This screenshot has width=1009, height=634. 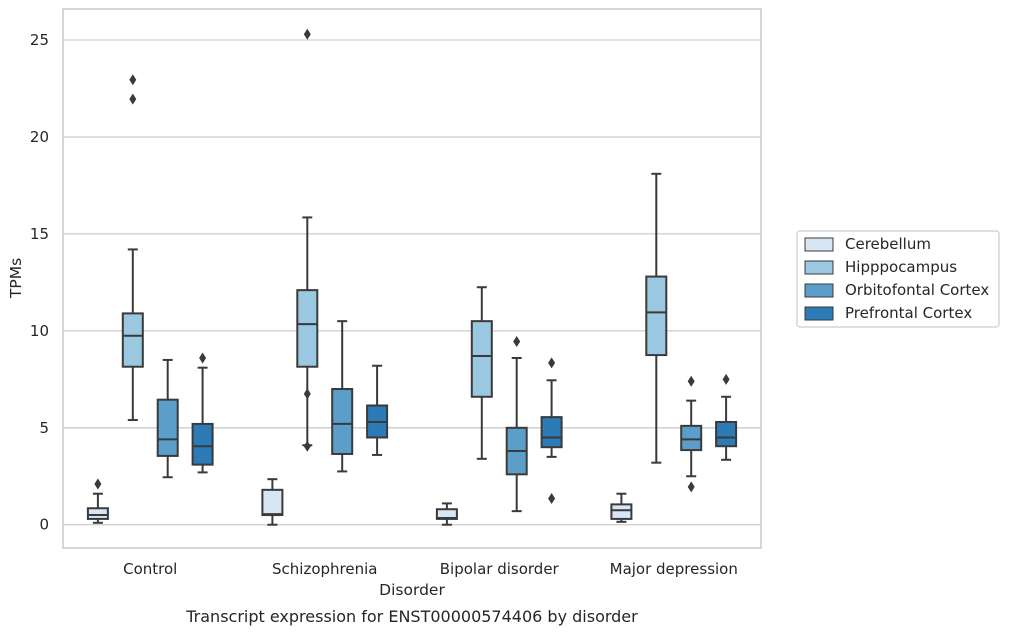 What do you see at coordinates (901, 267) in the screenshot?
I see `legend-label: Hipppocampus` at bounding box center [901, 267].